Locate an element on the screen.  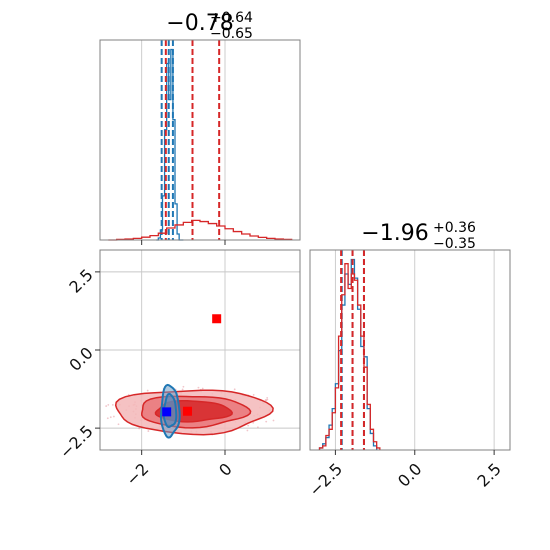
title-value: −0.78 is located at coordinates (199, 23).